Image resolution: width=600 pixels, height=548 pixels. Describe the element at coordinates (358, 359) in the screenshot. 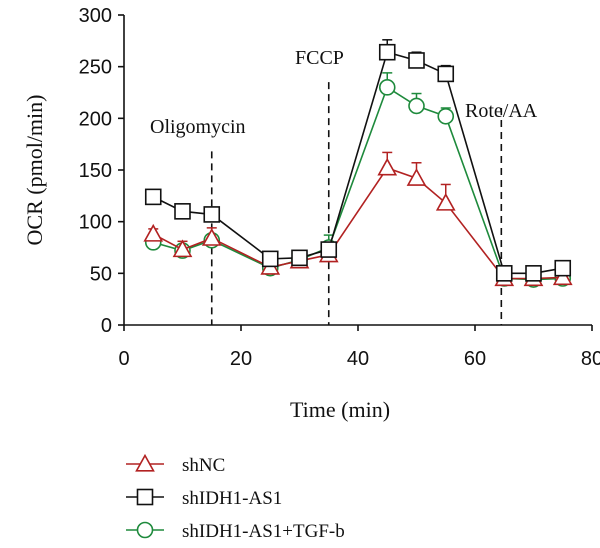

I see `x-tick-label: 40` at that location.